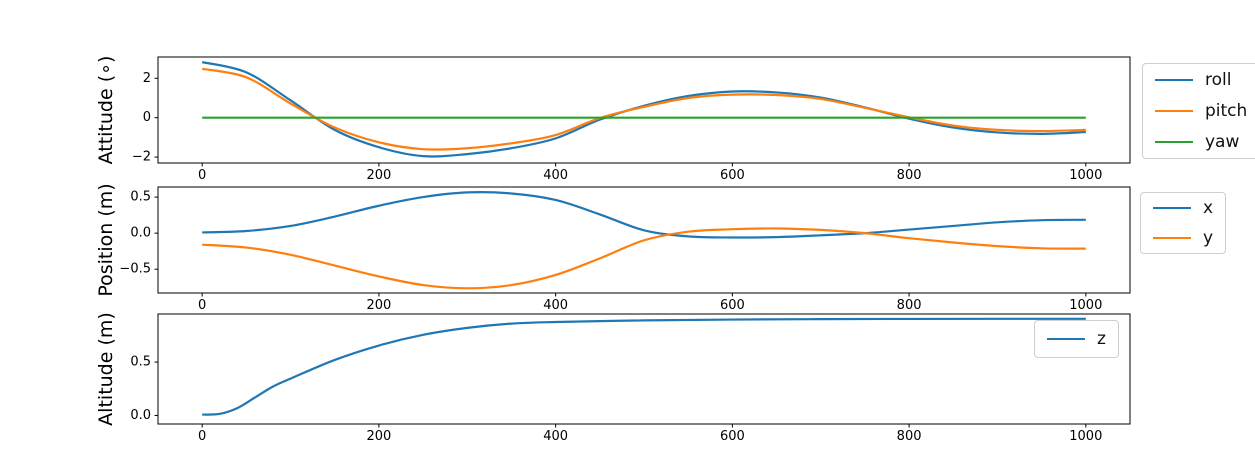 The height and width of the screenshot is (476, 1255). What do you see at coordinates (147, 117) in the screenshot?
I see `y-tick-label: 0` at bounding box center [147, 117].